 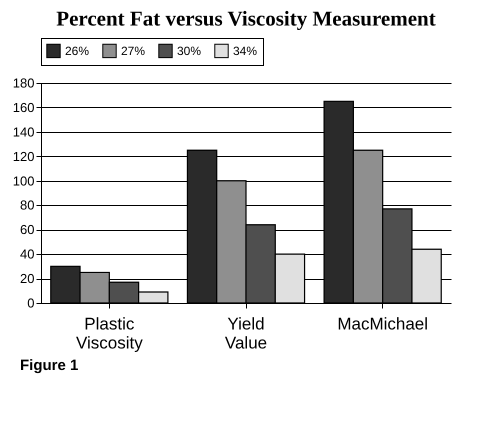 What do you see at coordinates (23, 132) in the screenshot?
I see `y-tick-label: 140` at bounding box center [23, 132].